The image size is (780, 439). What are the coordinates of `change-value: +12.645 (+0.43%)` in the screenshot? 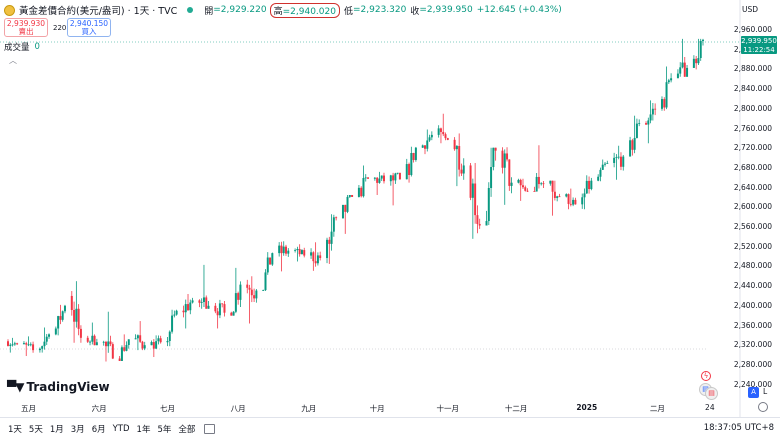 It's located at (519, 10).